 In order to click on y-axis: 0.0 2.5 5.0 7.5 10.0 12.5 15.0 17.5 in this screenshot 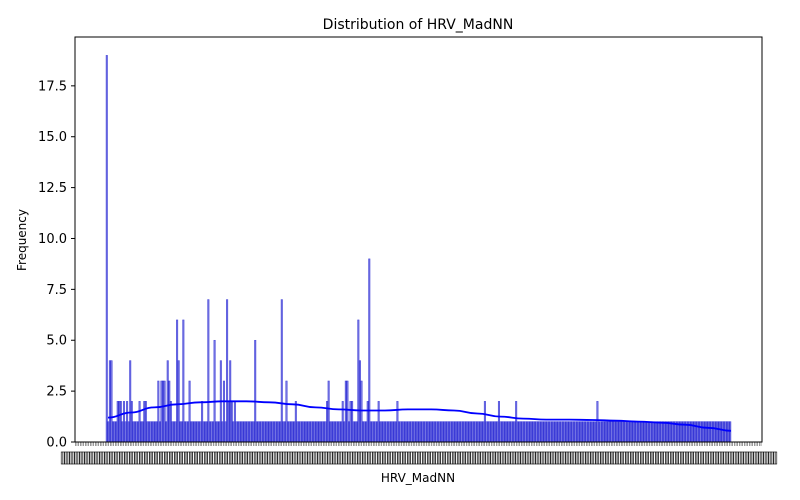, I will do `click(56, 265)`.